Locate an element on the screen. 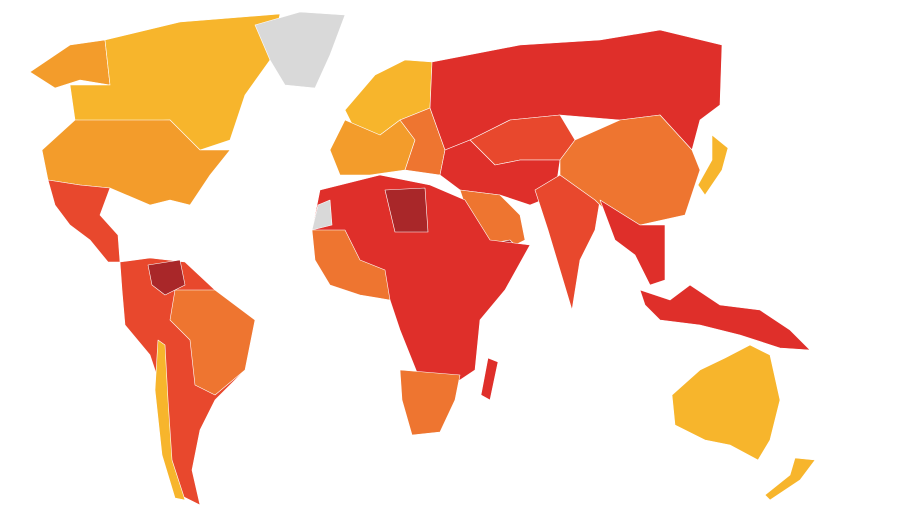 The image size is (913, 528). region-chile is located at coordinates (170, 420).